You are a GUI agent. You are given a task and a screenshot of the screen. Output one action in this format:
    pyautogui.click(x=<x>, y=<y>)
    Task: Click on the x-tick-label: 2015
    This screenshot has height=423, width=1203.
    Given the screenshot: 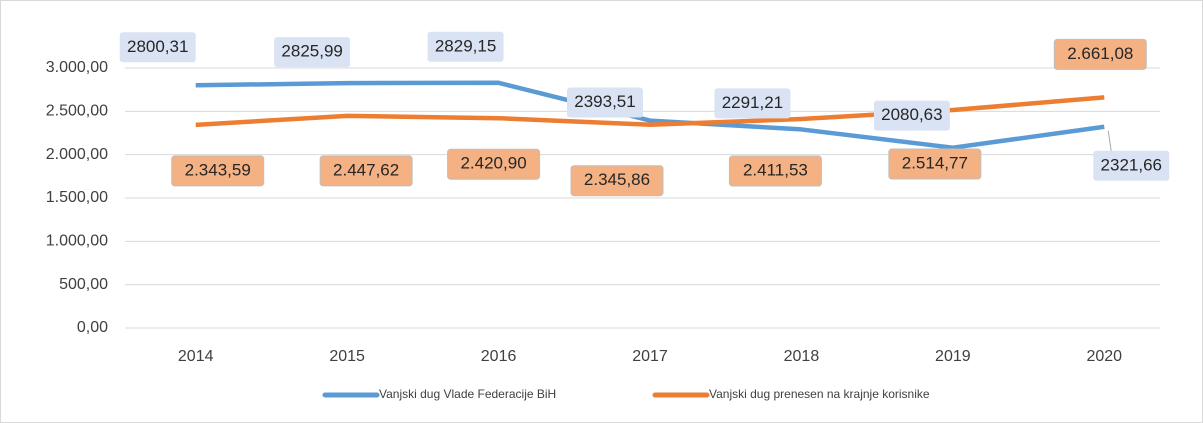 What is the action you would take?
    pyautogui.click(x=347, y=356)
    